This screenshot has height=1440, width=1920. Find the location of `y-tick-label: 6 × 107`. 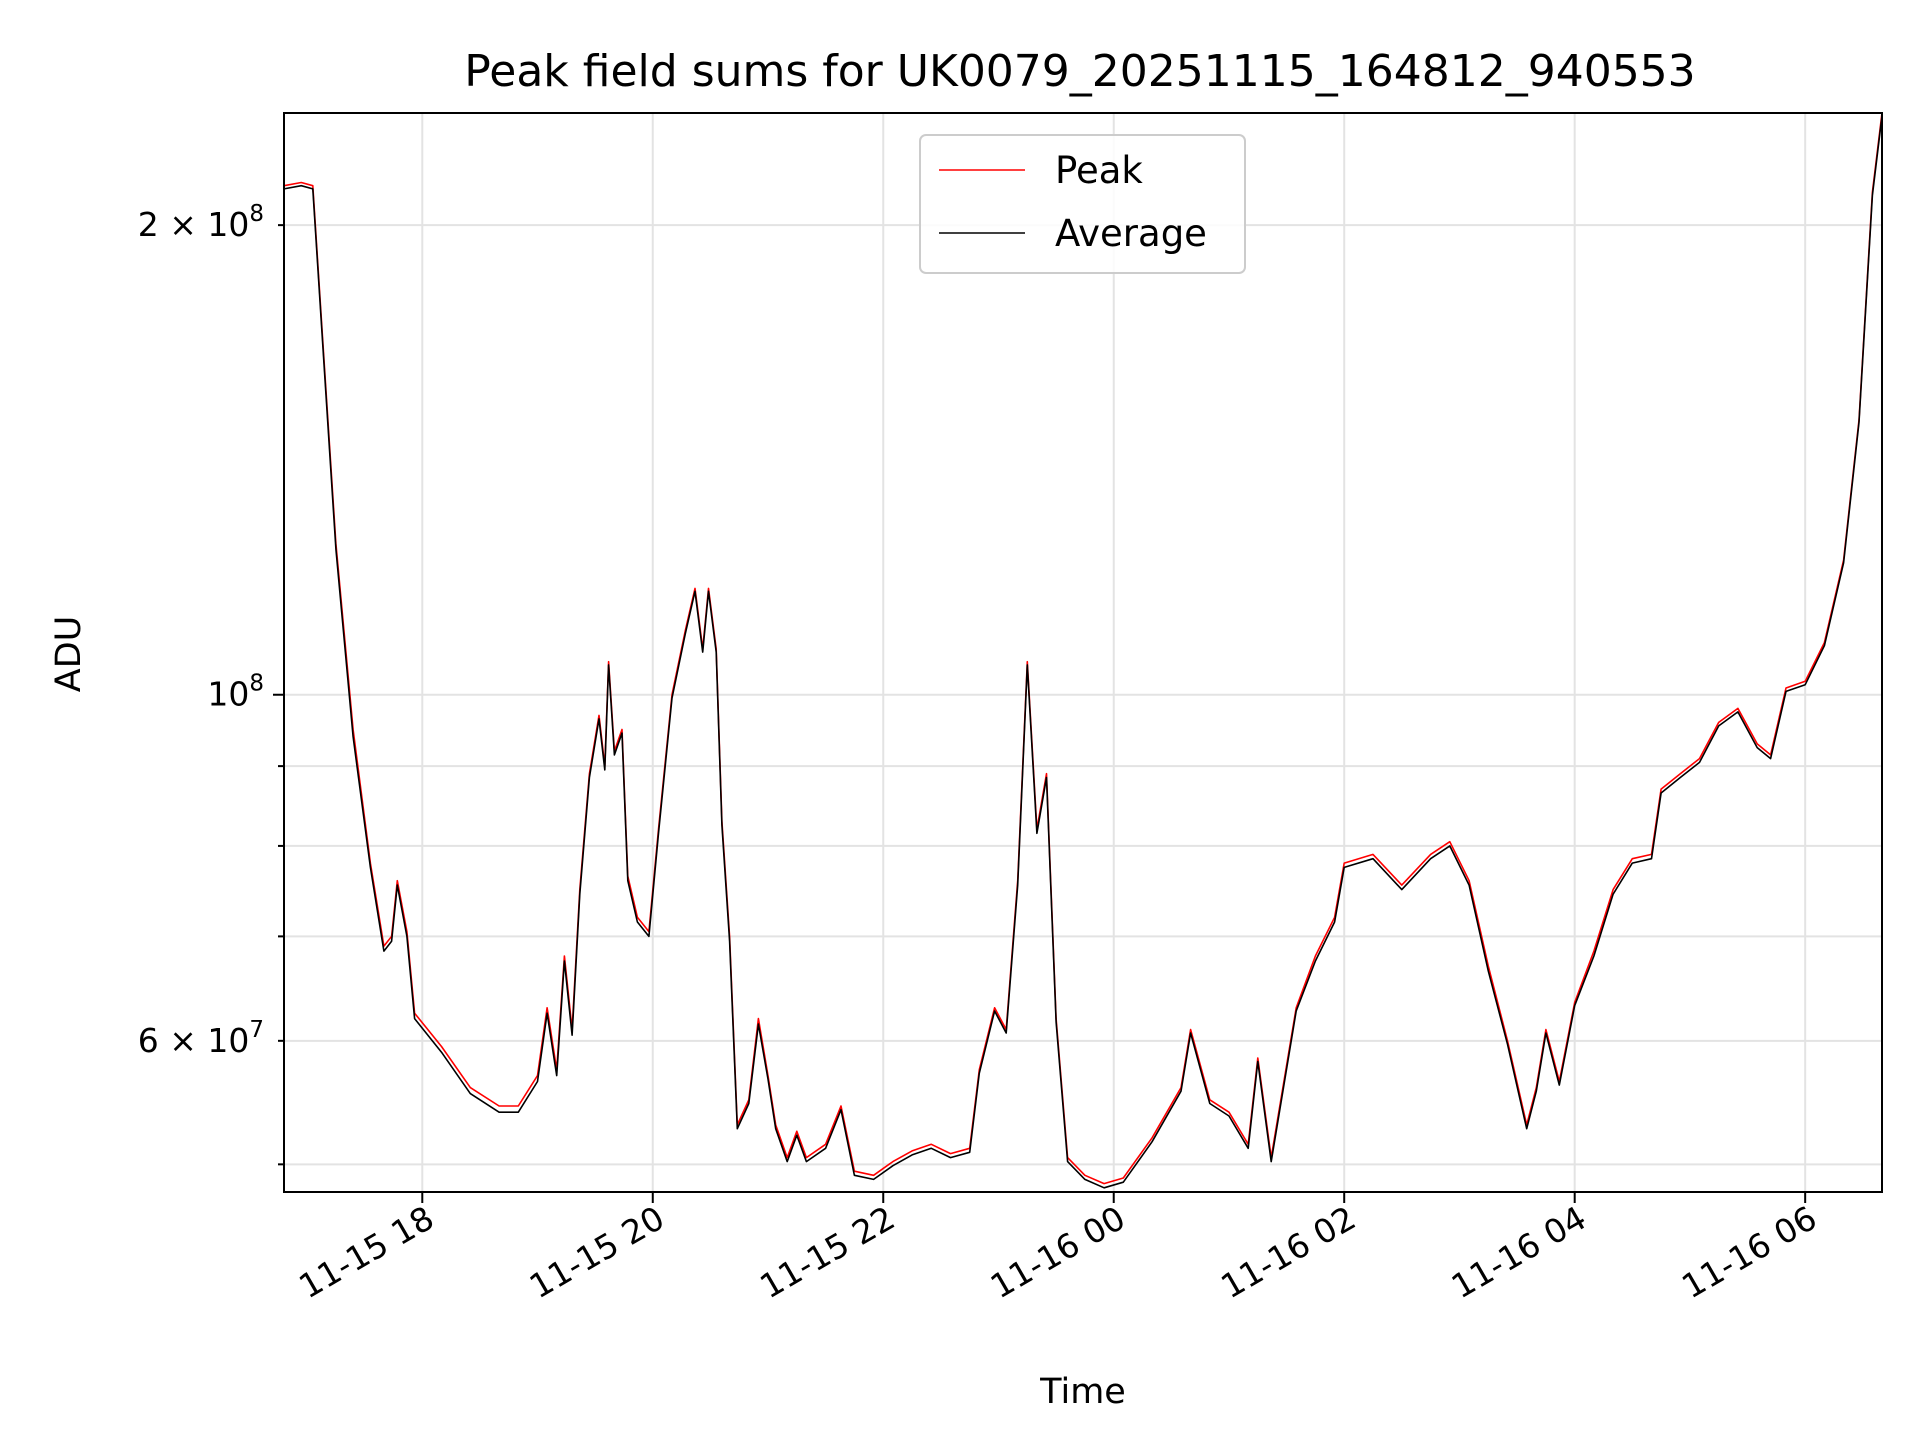

y-tick-label: 6 × 107 is located at coordinates (201, 1038).